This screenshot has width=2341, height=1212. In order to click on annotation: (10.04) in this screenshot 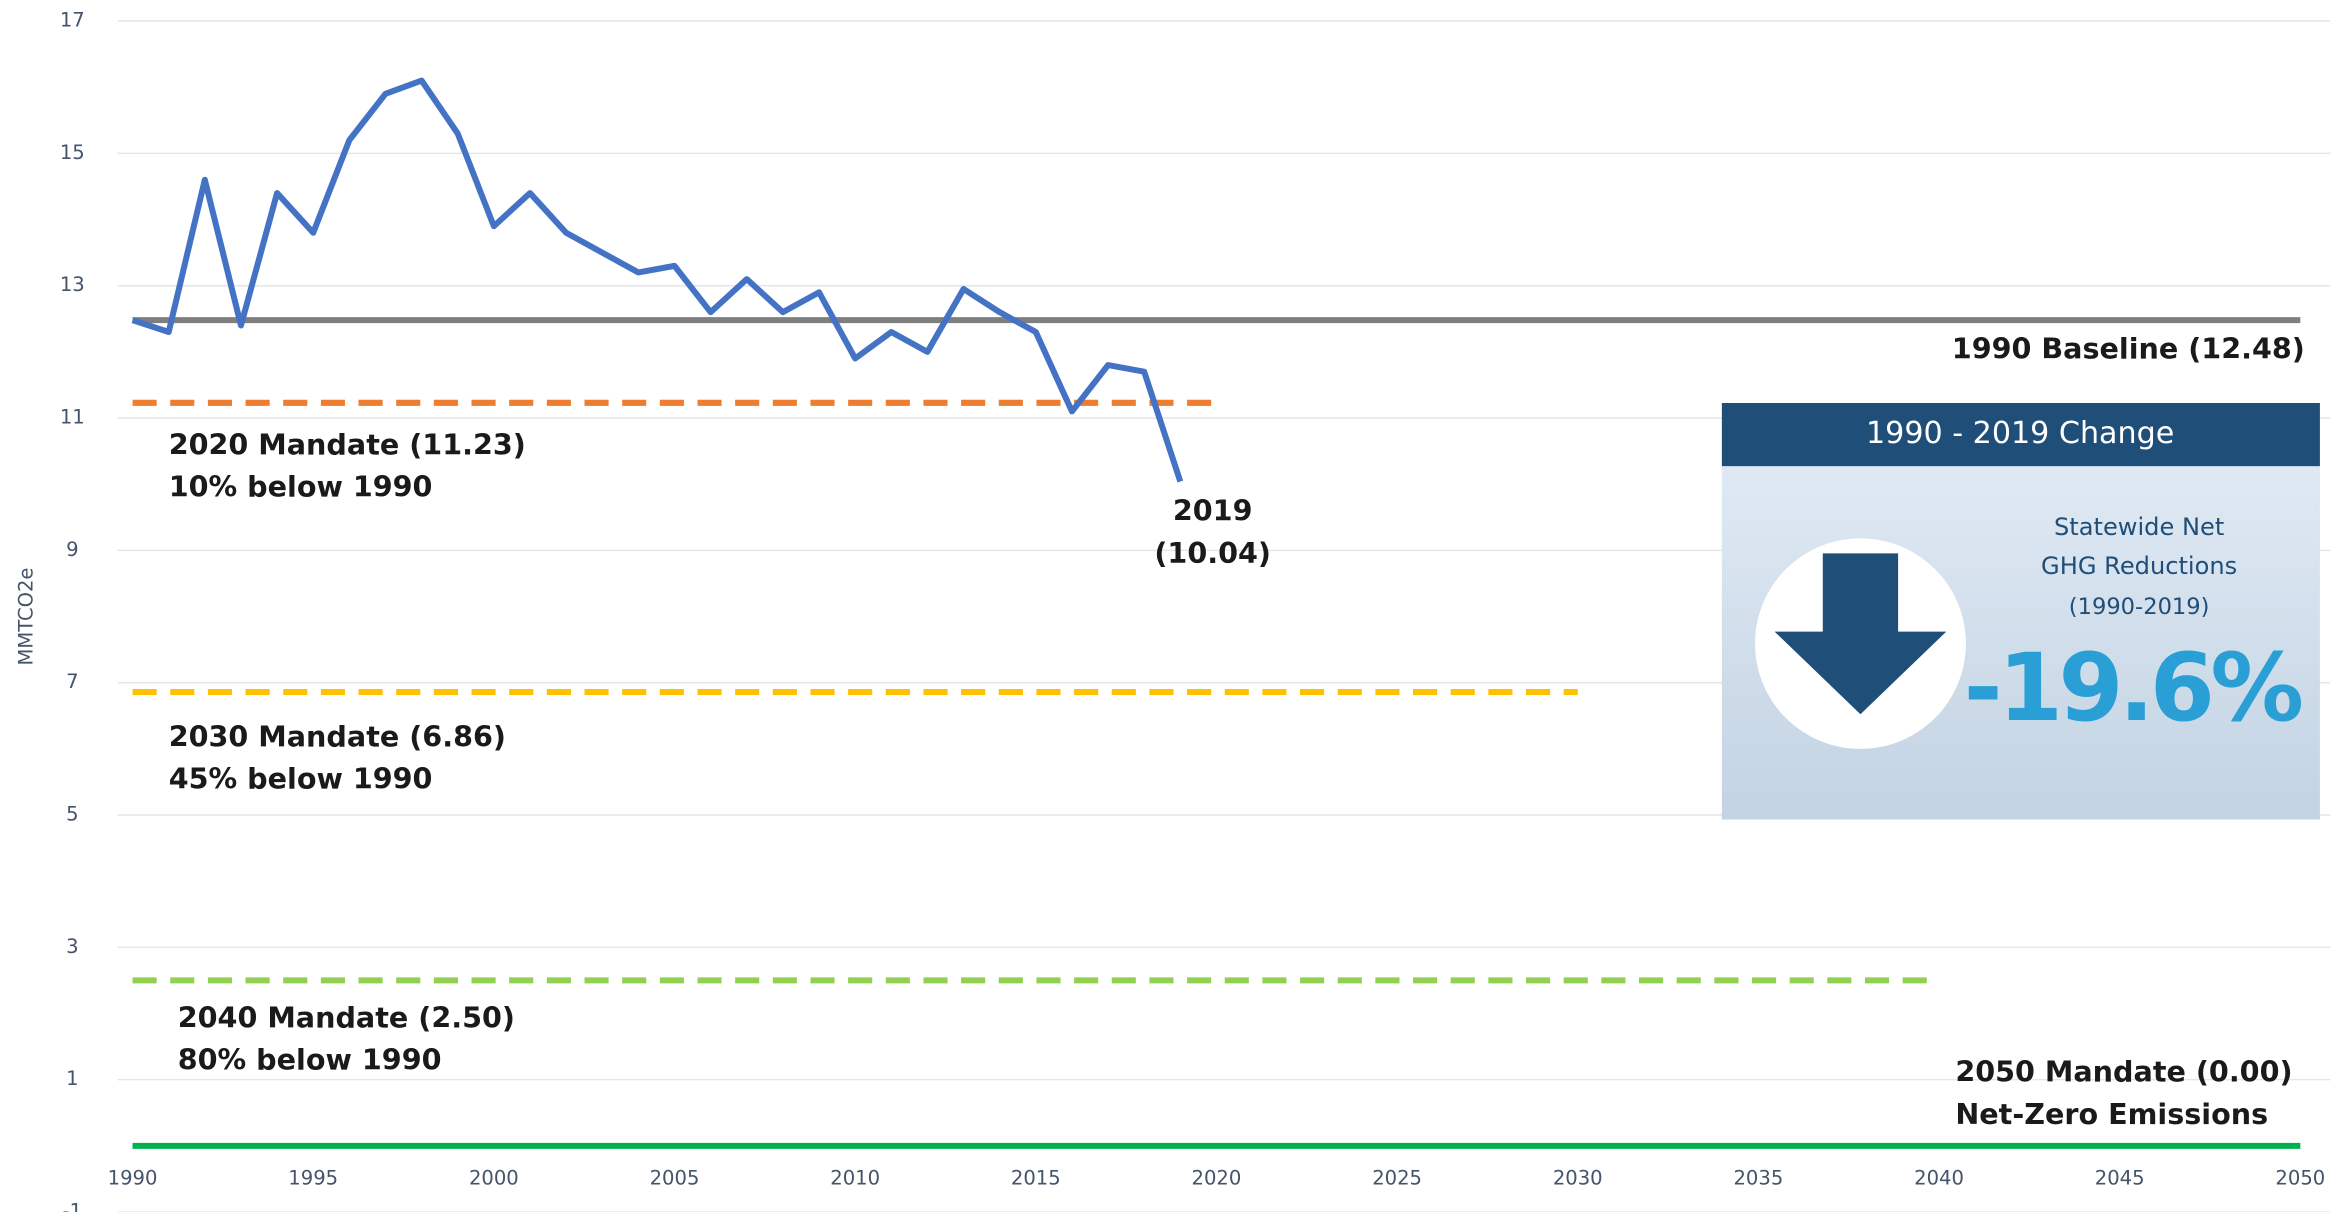, I will do `click(1212, 553)`.